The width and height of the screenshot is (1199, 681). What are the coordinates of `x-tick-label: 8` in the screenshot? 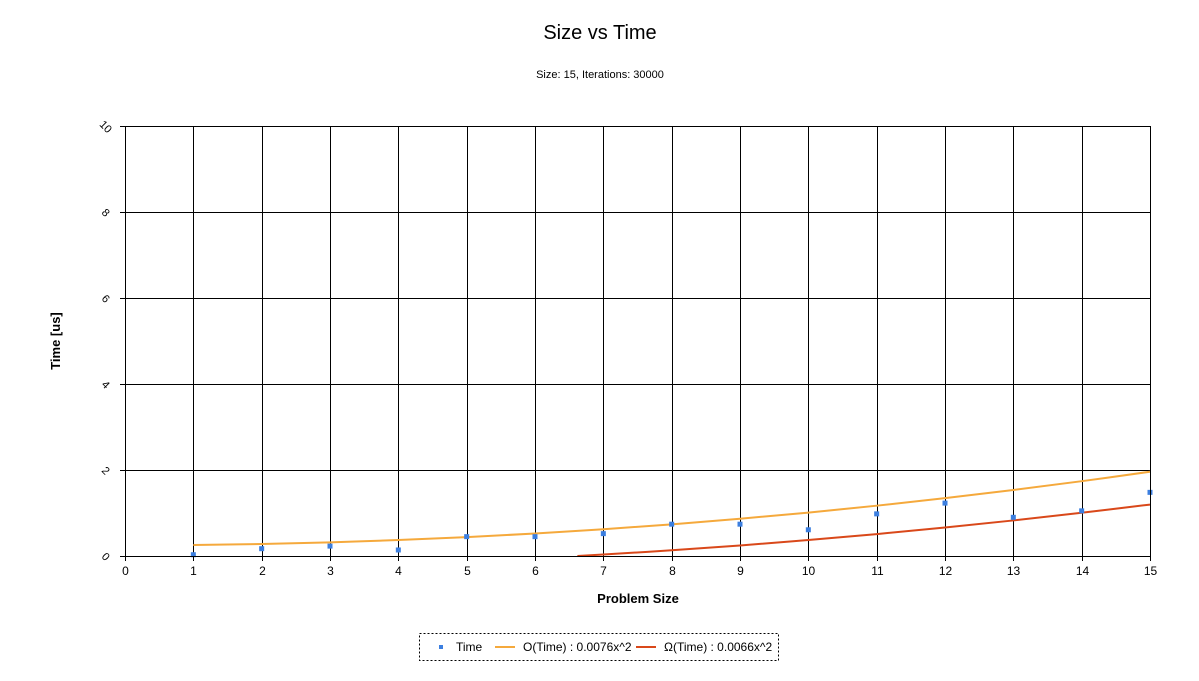 It's located at (672, 571).